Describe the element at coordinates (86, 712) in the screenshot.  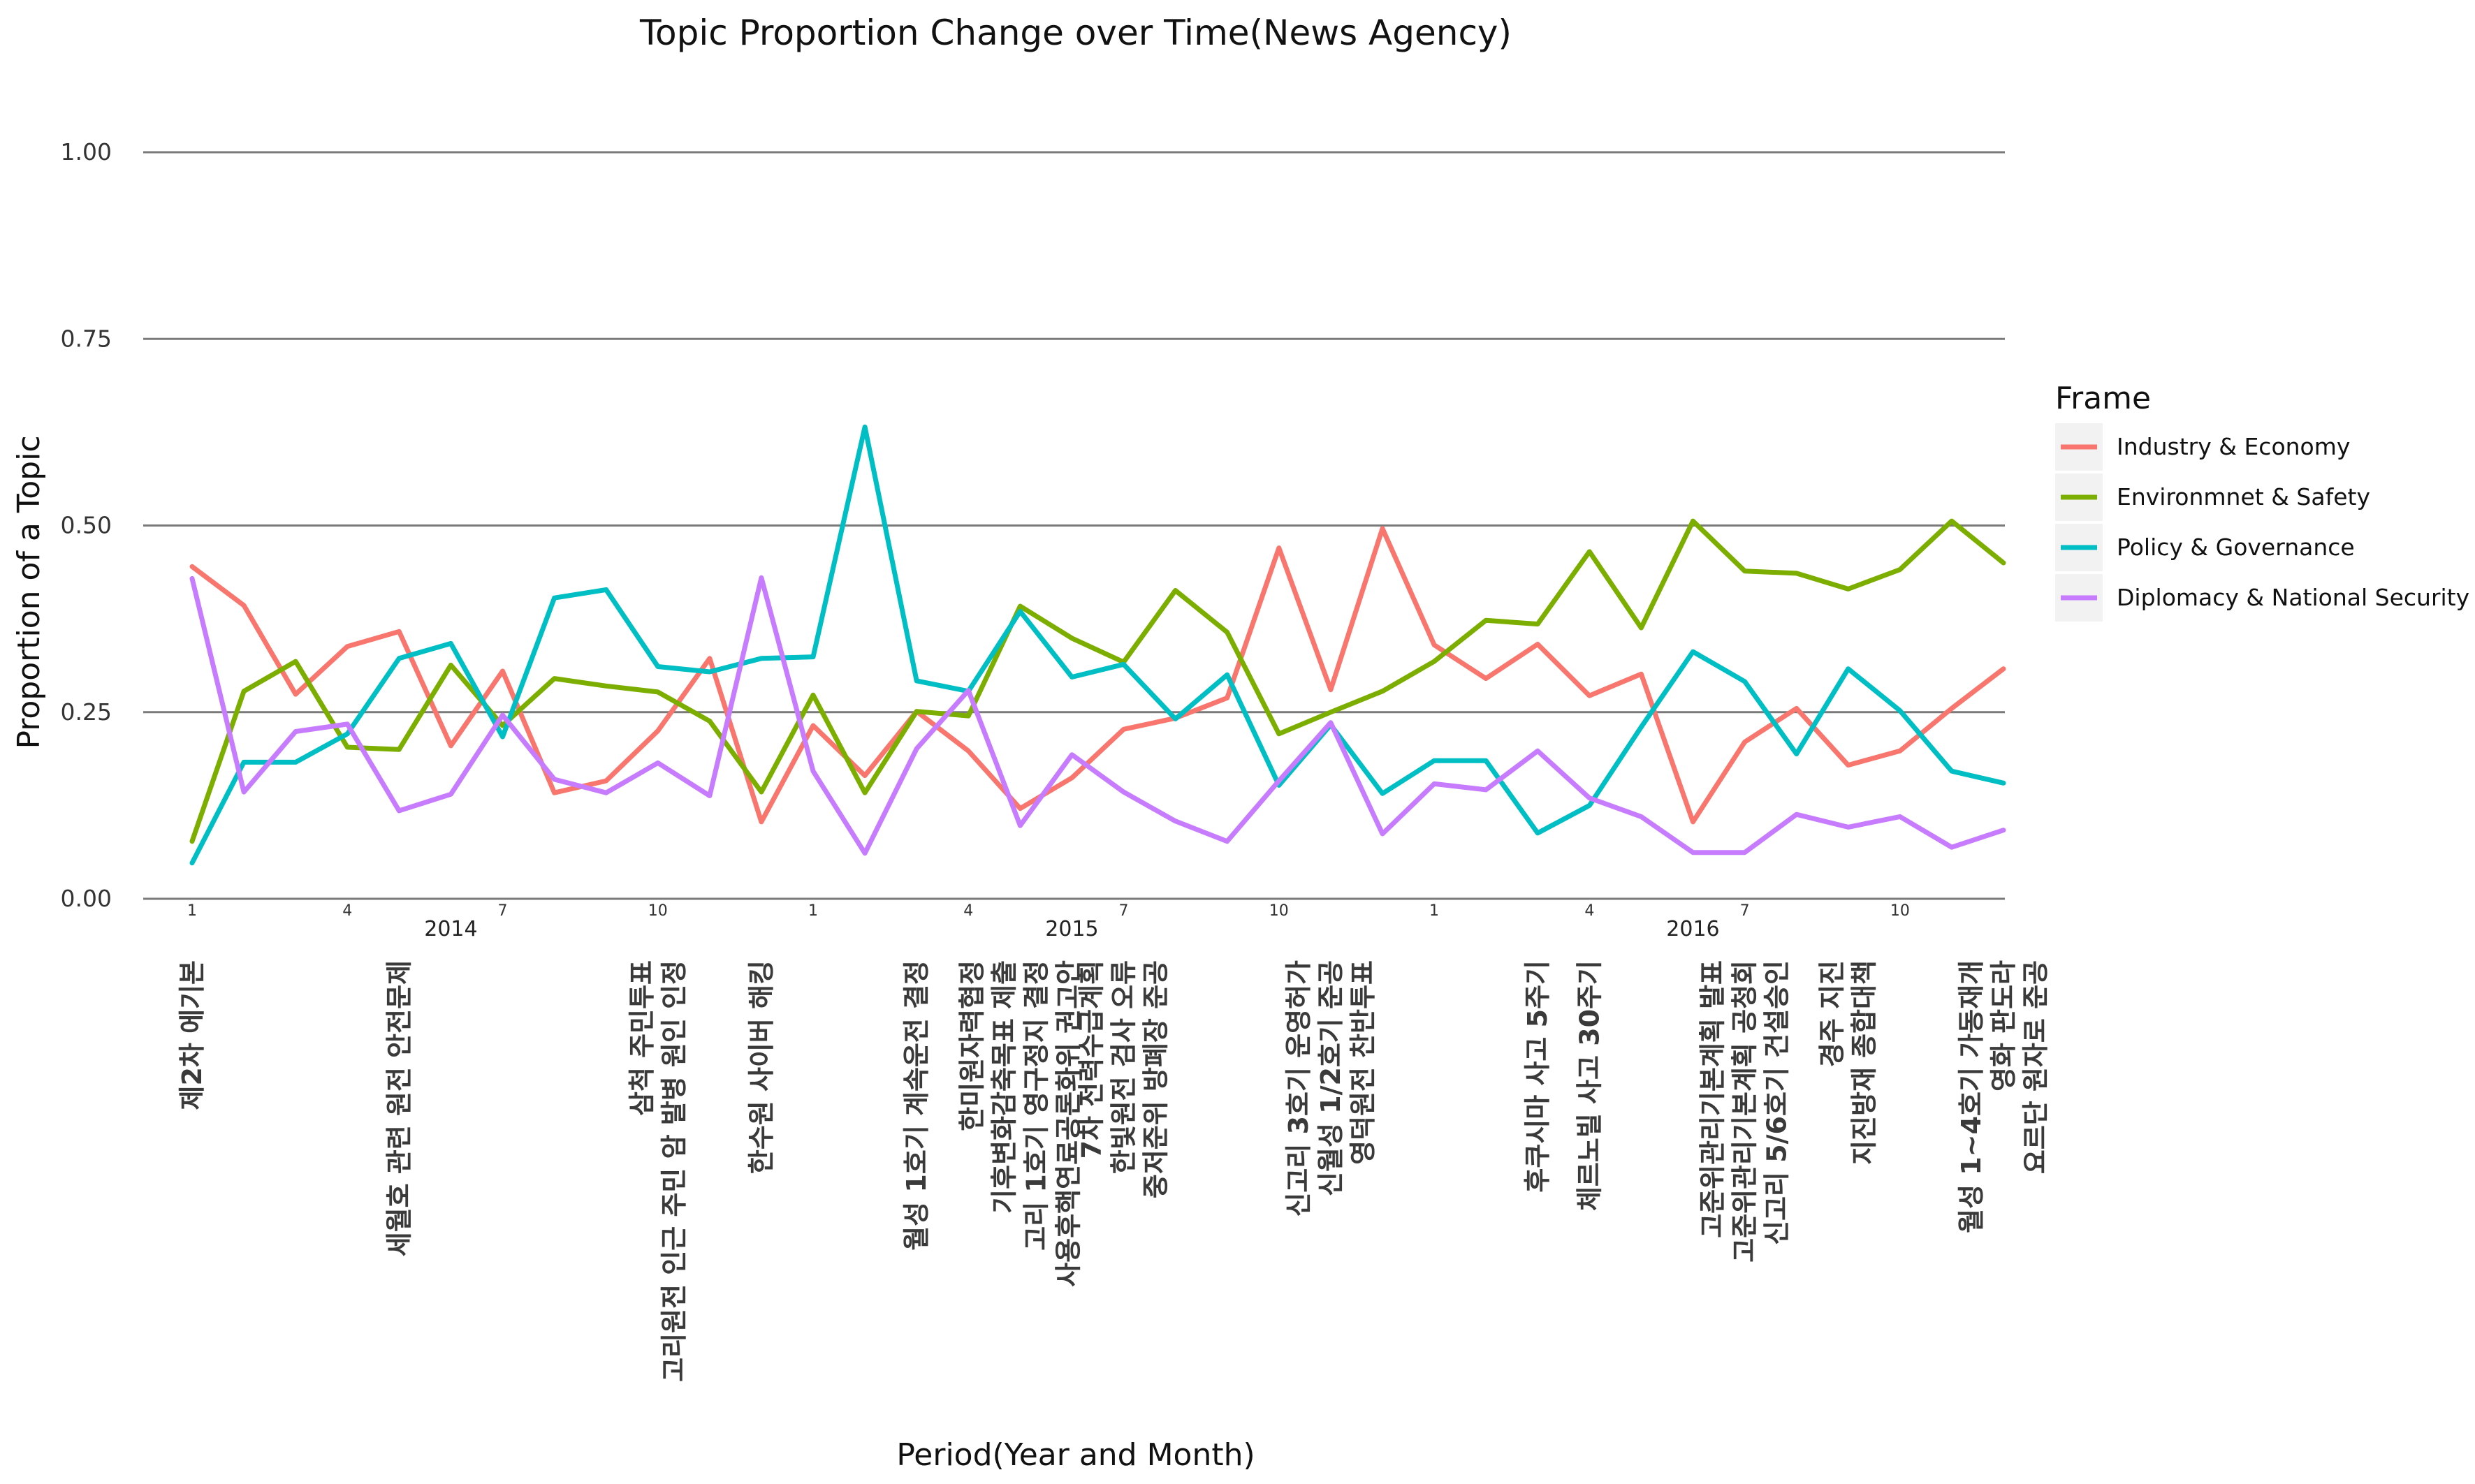
I see `y-tick-label: 0.25` at that location.